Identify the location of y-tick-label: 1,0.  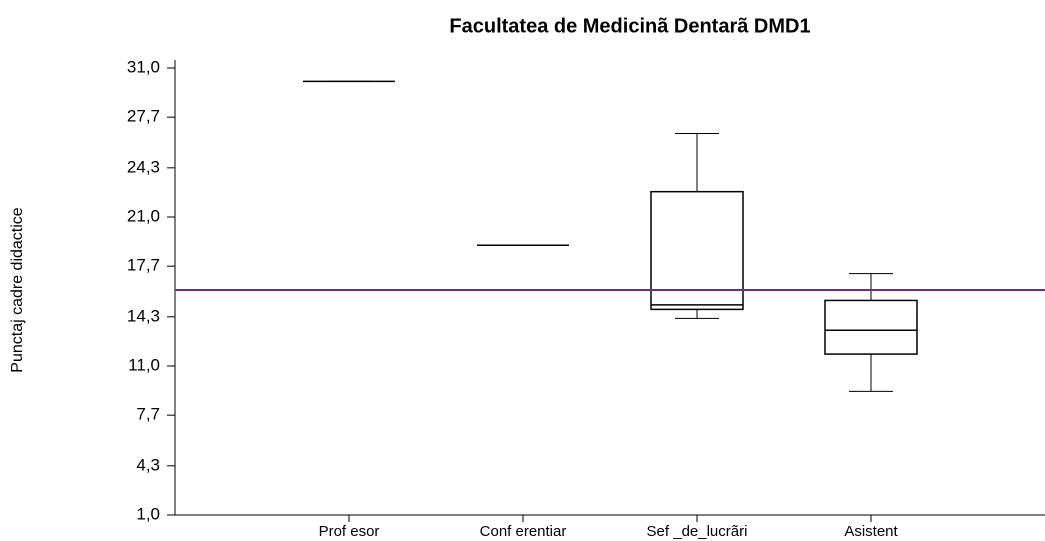
(148, 513).